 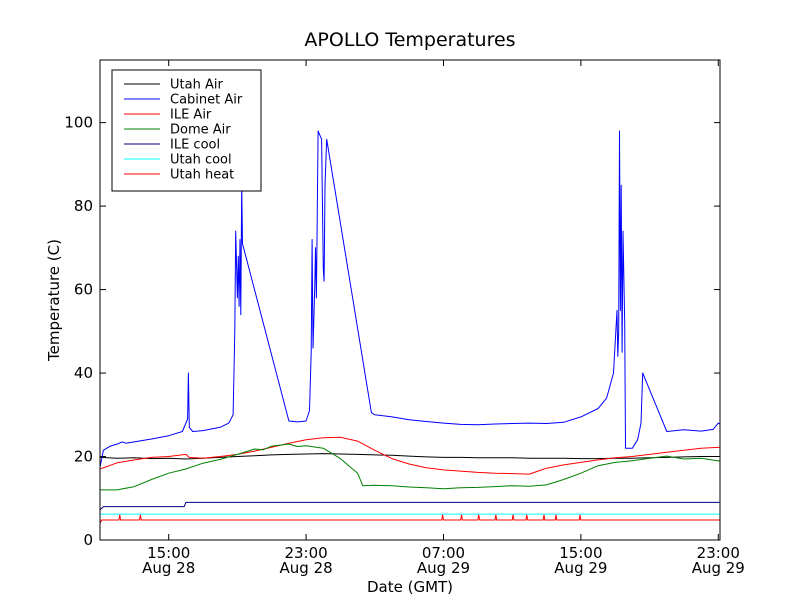 I want to click on legend-label-ile-air: ILE Air, so click(x=191, y=115).